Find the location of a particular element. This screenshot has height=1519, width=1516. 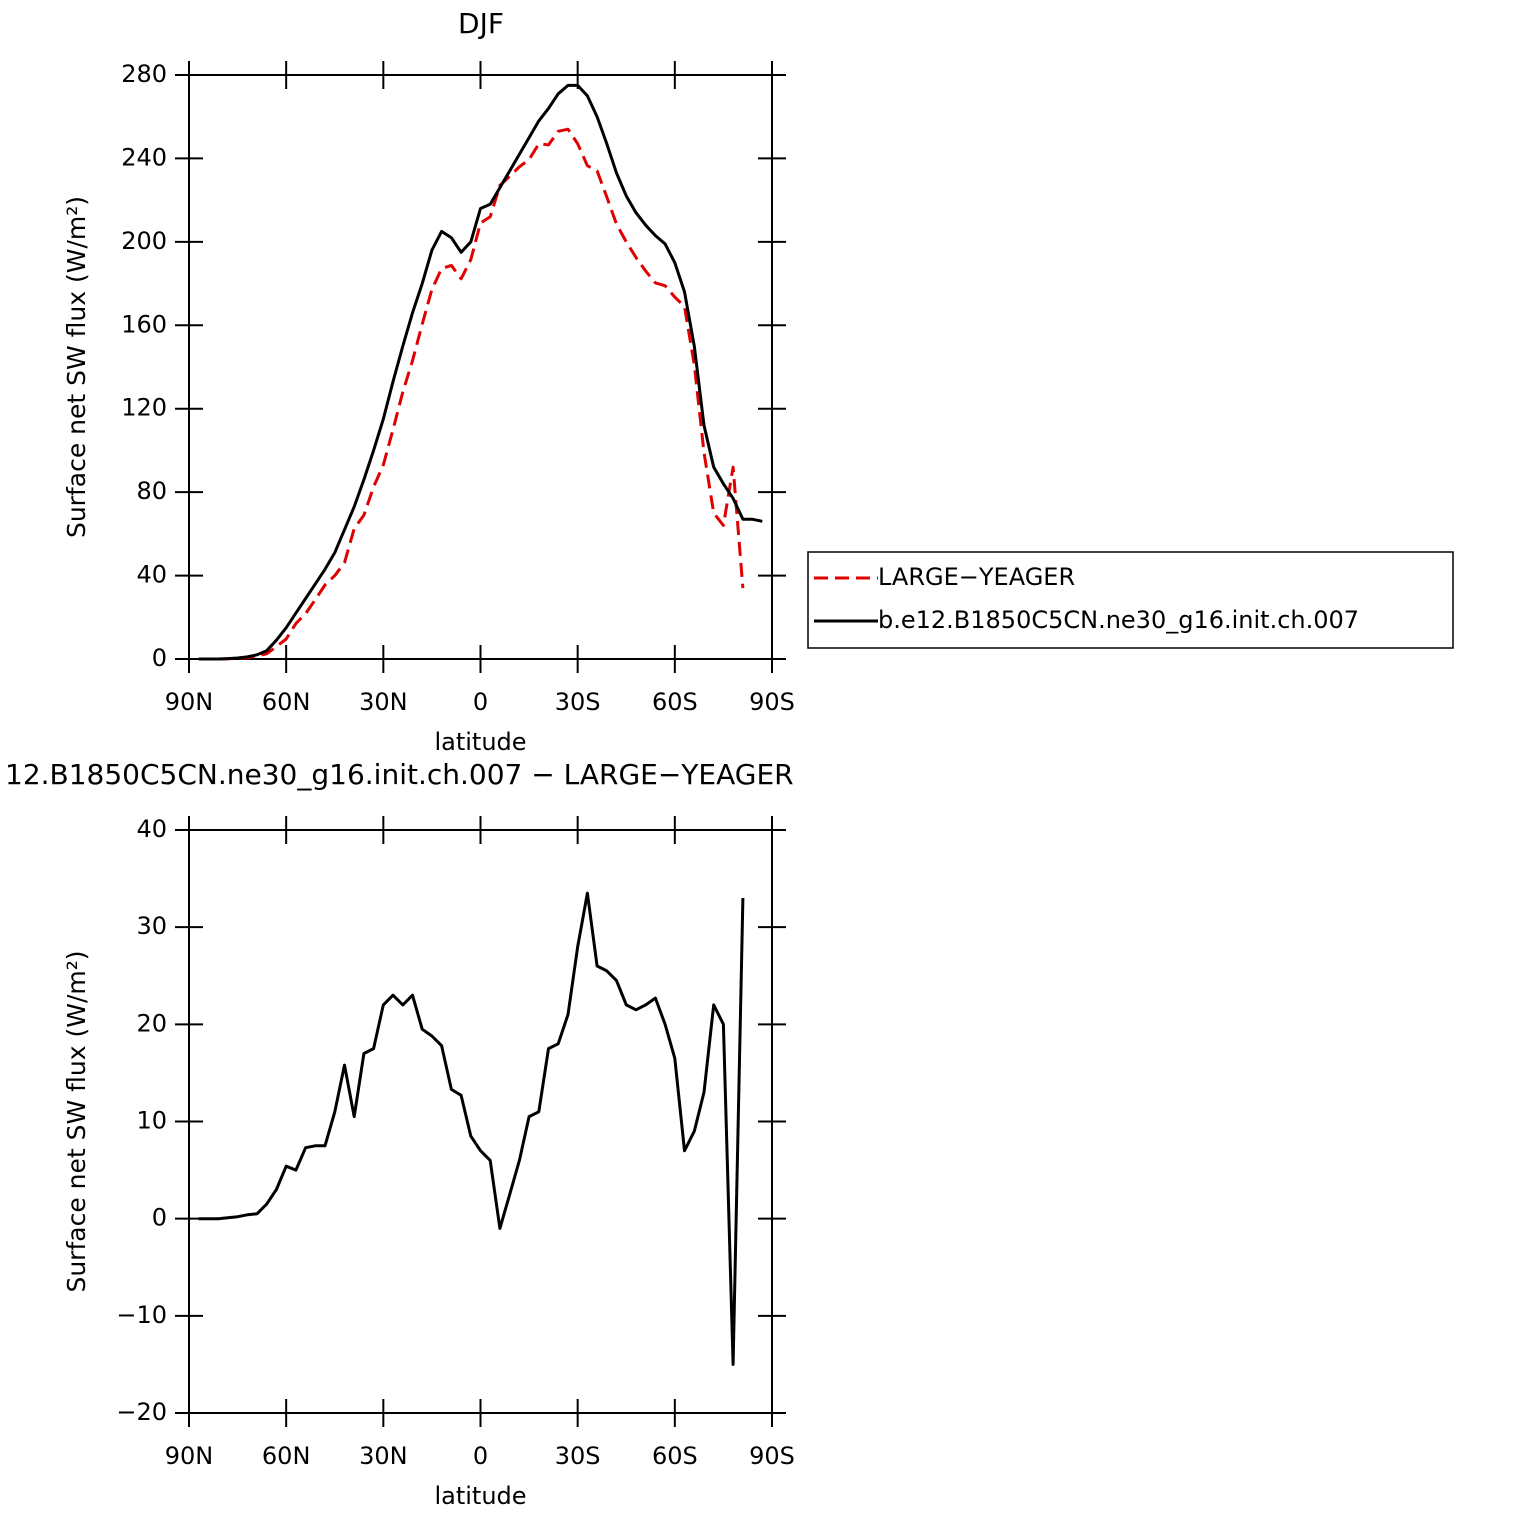

legend-label: b.e12.B1850C5CN.ne30_g16.init.ch.007 is located at coordinates (1118, 620).